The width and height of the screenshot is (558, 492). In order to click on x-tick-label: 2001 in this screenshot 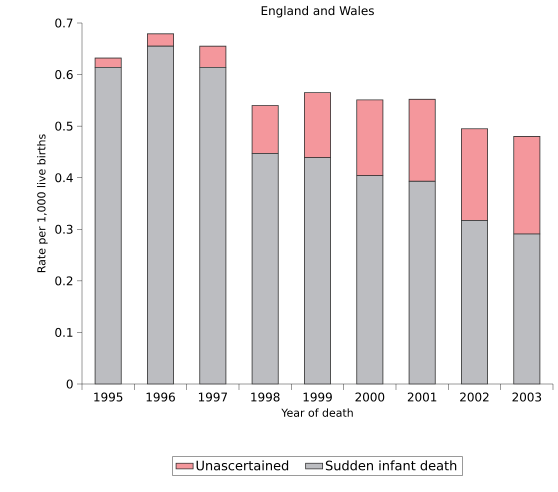, I will do `click(422, 397)`.